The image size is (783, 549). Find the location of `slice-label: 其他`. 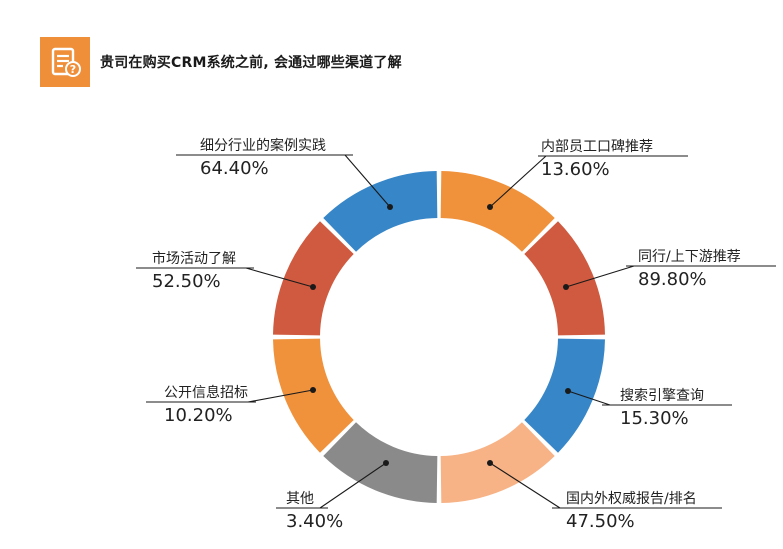

slice-label: 其他 is located at coordinates (300, 499).